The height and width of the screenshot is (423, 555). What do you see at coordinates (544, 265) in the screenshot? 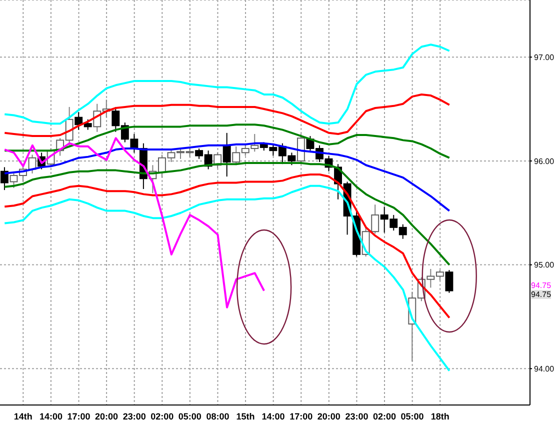
I see `y-tick-label: 95.00` at bounding box center [544, 265].